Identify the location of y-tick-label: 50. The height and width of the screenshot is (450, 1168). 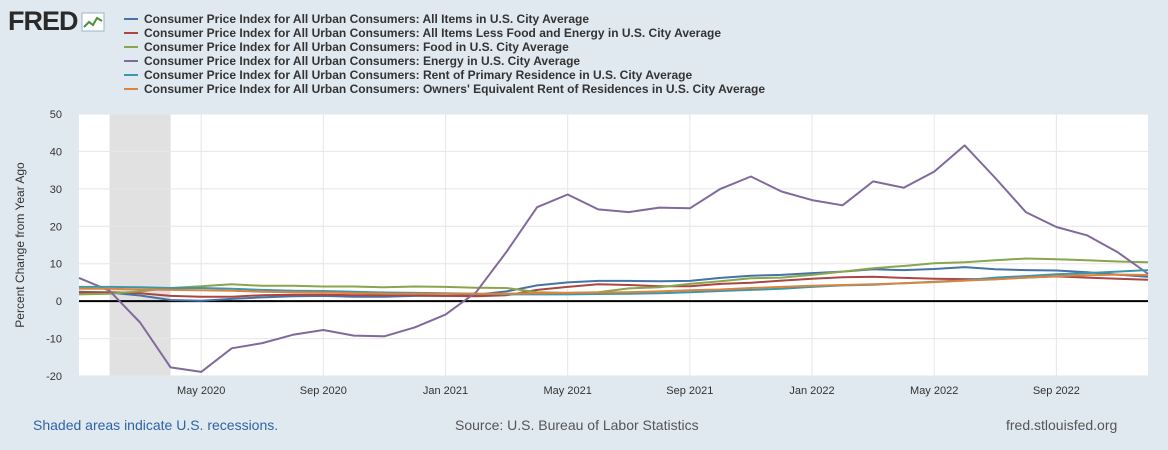
(56, 115).